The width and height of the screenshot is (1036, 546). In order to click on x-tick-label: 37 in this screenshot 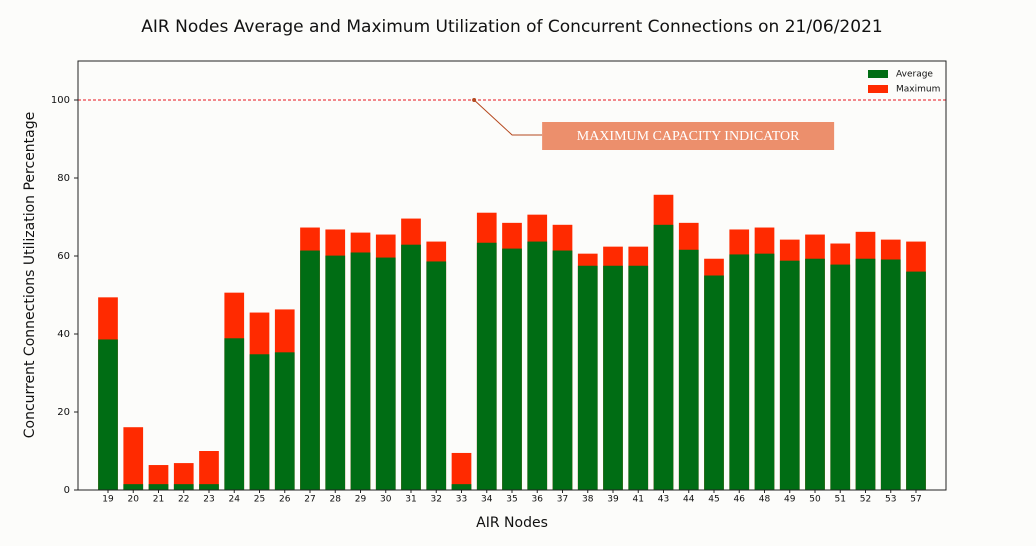, I will do `click(562, 500)`.